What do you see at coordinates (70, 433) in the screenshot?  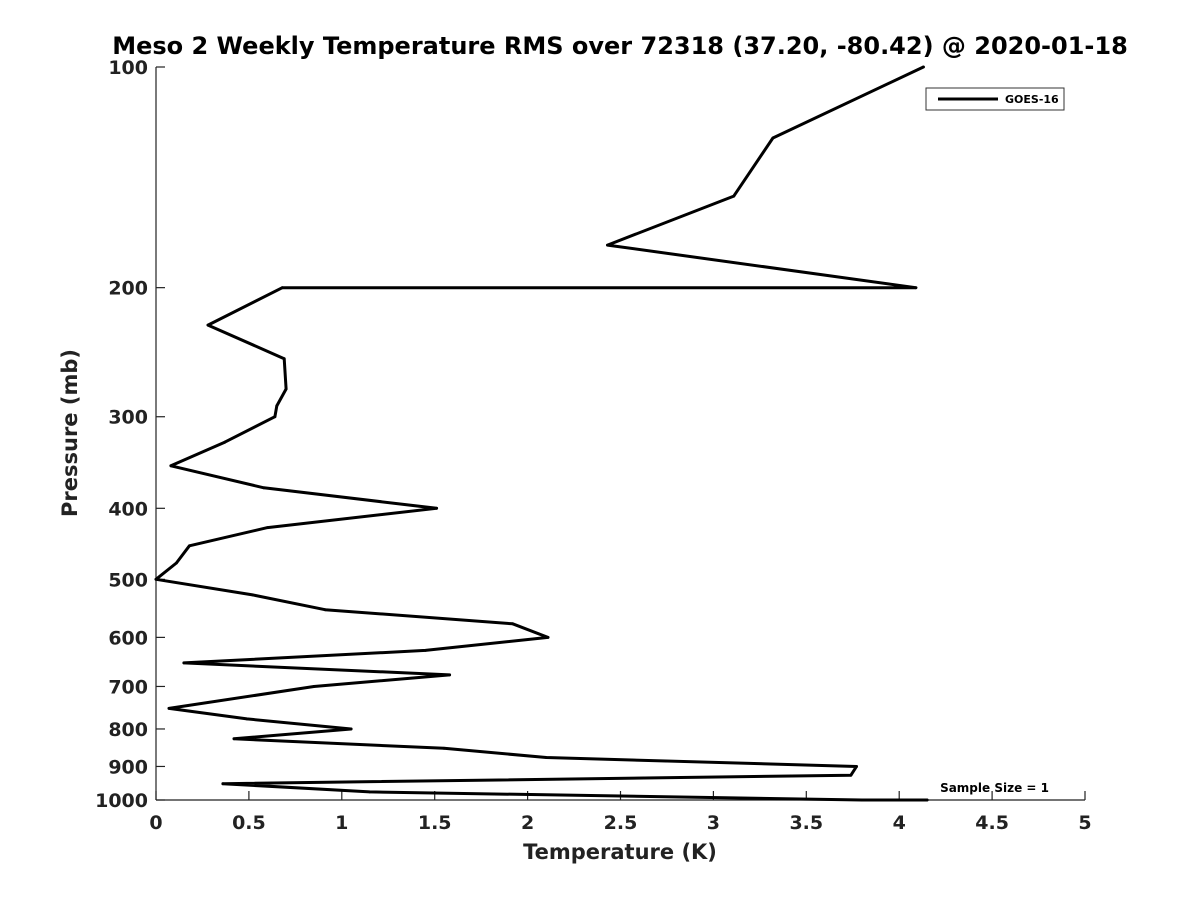 I see `y-axis-label: Pressure (mb)` at bounding box center [70, 433].